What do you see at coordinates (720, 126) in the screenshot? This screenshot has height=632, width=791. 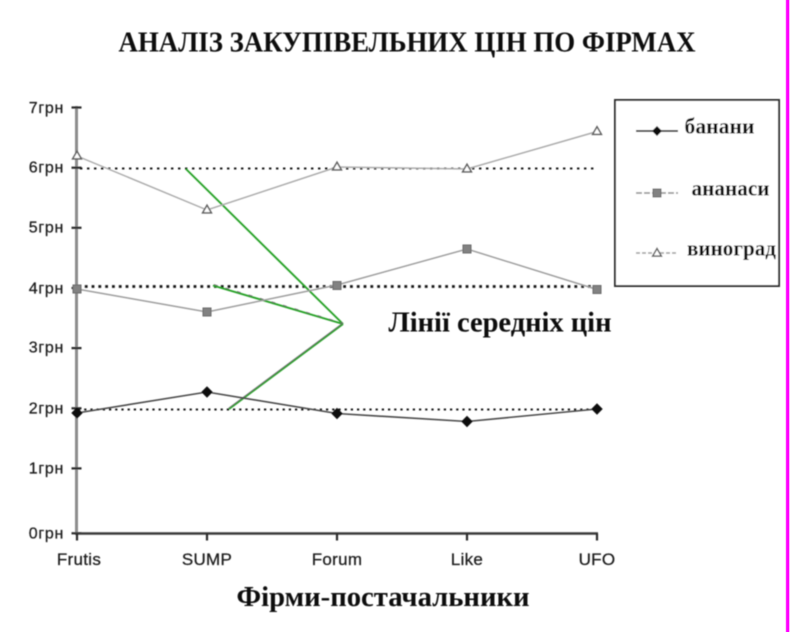 I see `svg-text: банани` at bounding box center [720, 126].